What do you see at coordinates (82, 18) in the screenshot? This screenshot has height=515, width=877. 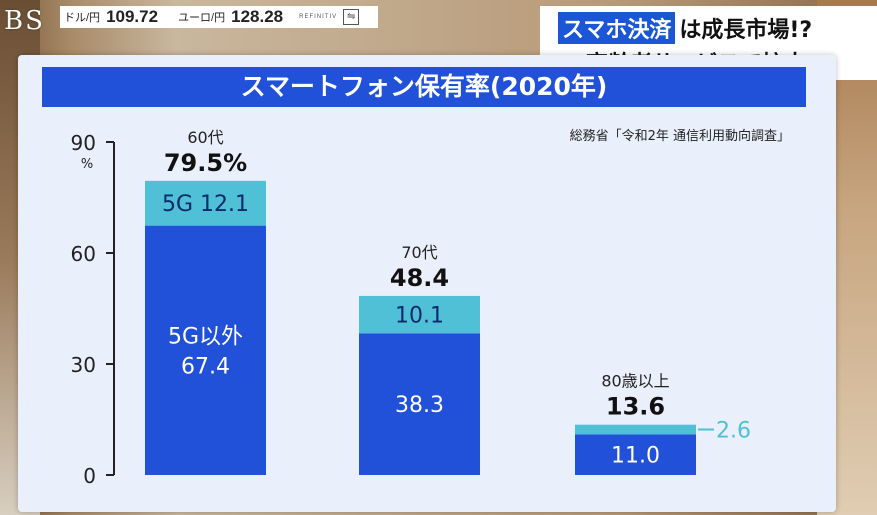 I see `ticker-label-usd: ドル/円` at bounding box center [82, 18].